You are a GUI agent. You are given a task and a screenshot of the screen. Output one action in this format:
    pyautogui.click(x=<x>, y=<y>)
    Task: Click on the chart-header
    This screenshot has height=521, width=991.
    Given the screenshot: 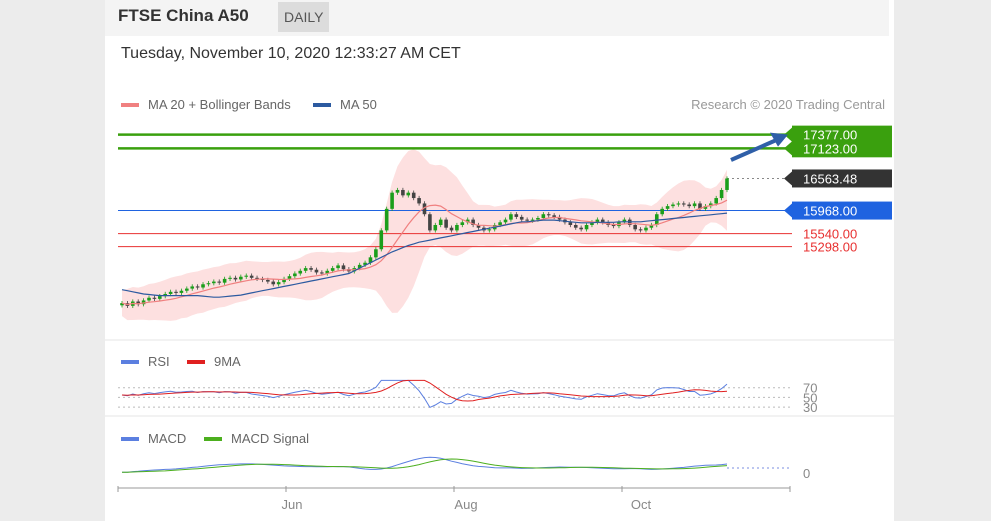 What is the action you would take?
    pyautogui.click(x=497, y=18)
    